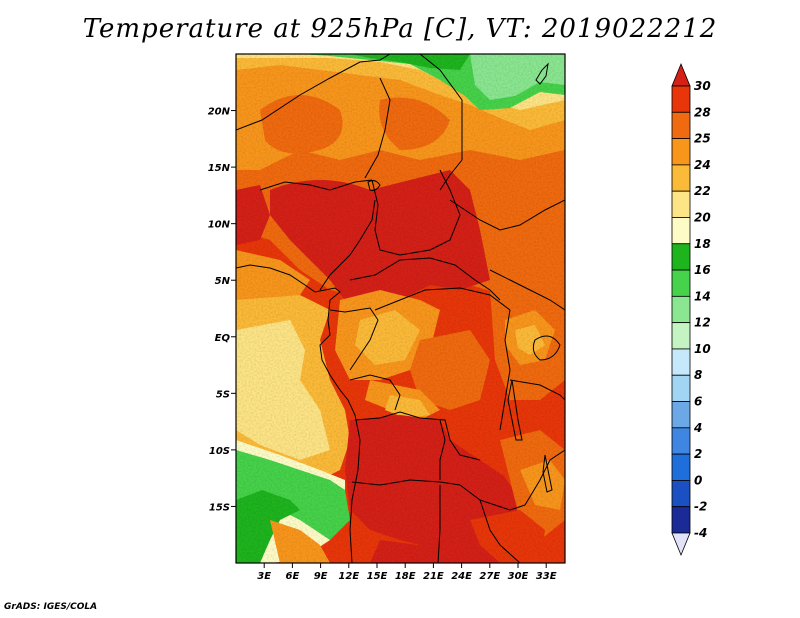 Image resolution: width=800 pixels, height=618 pixels. I want to click on border-angola-zambia, so click(442, 449).